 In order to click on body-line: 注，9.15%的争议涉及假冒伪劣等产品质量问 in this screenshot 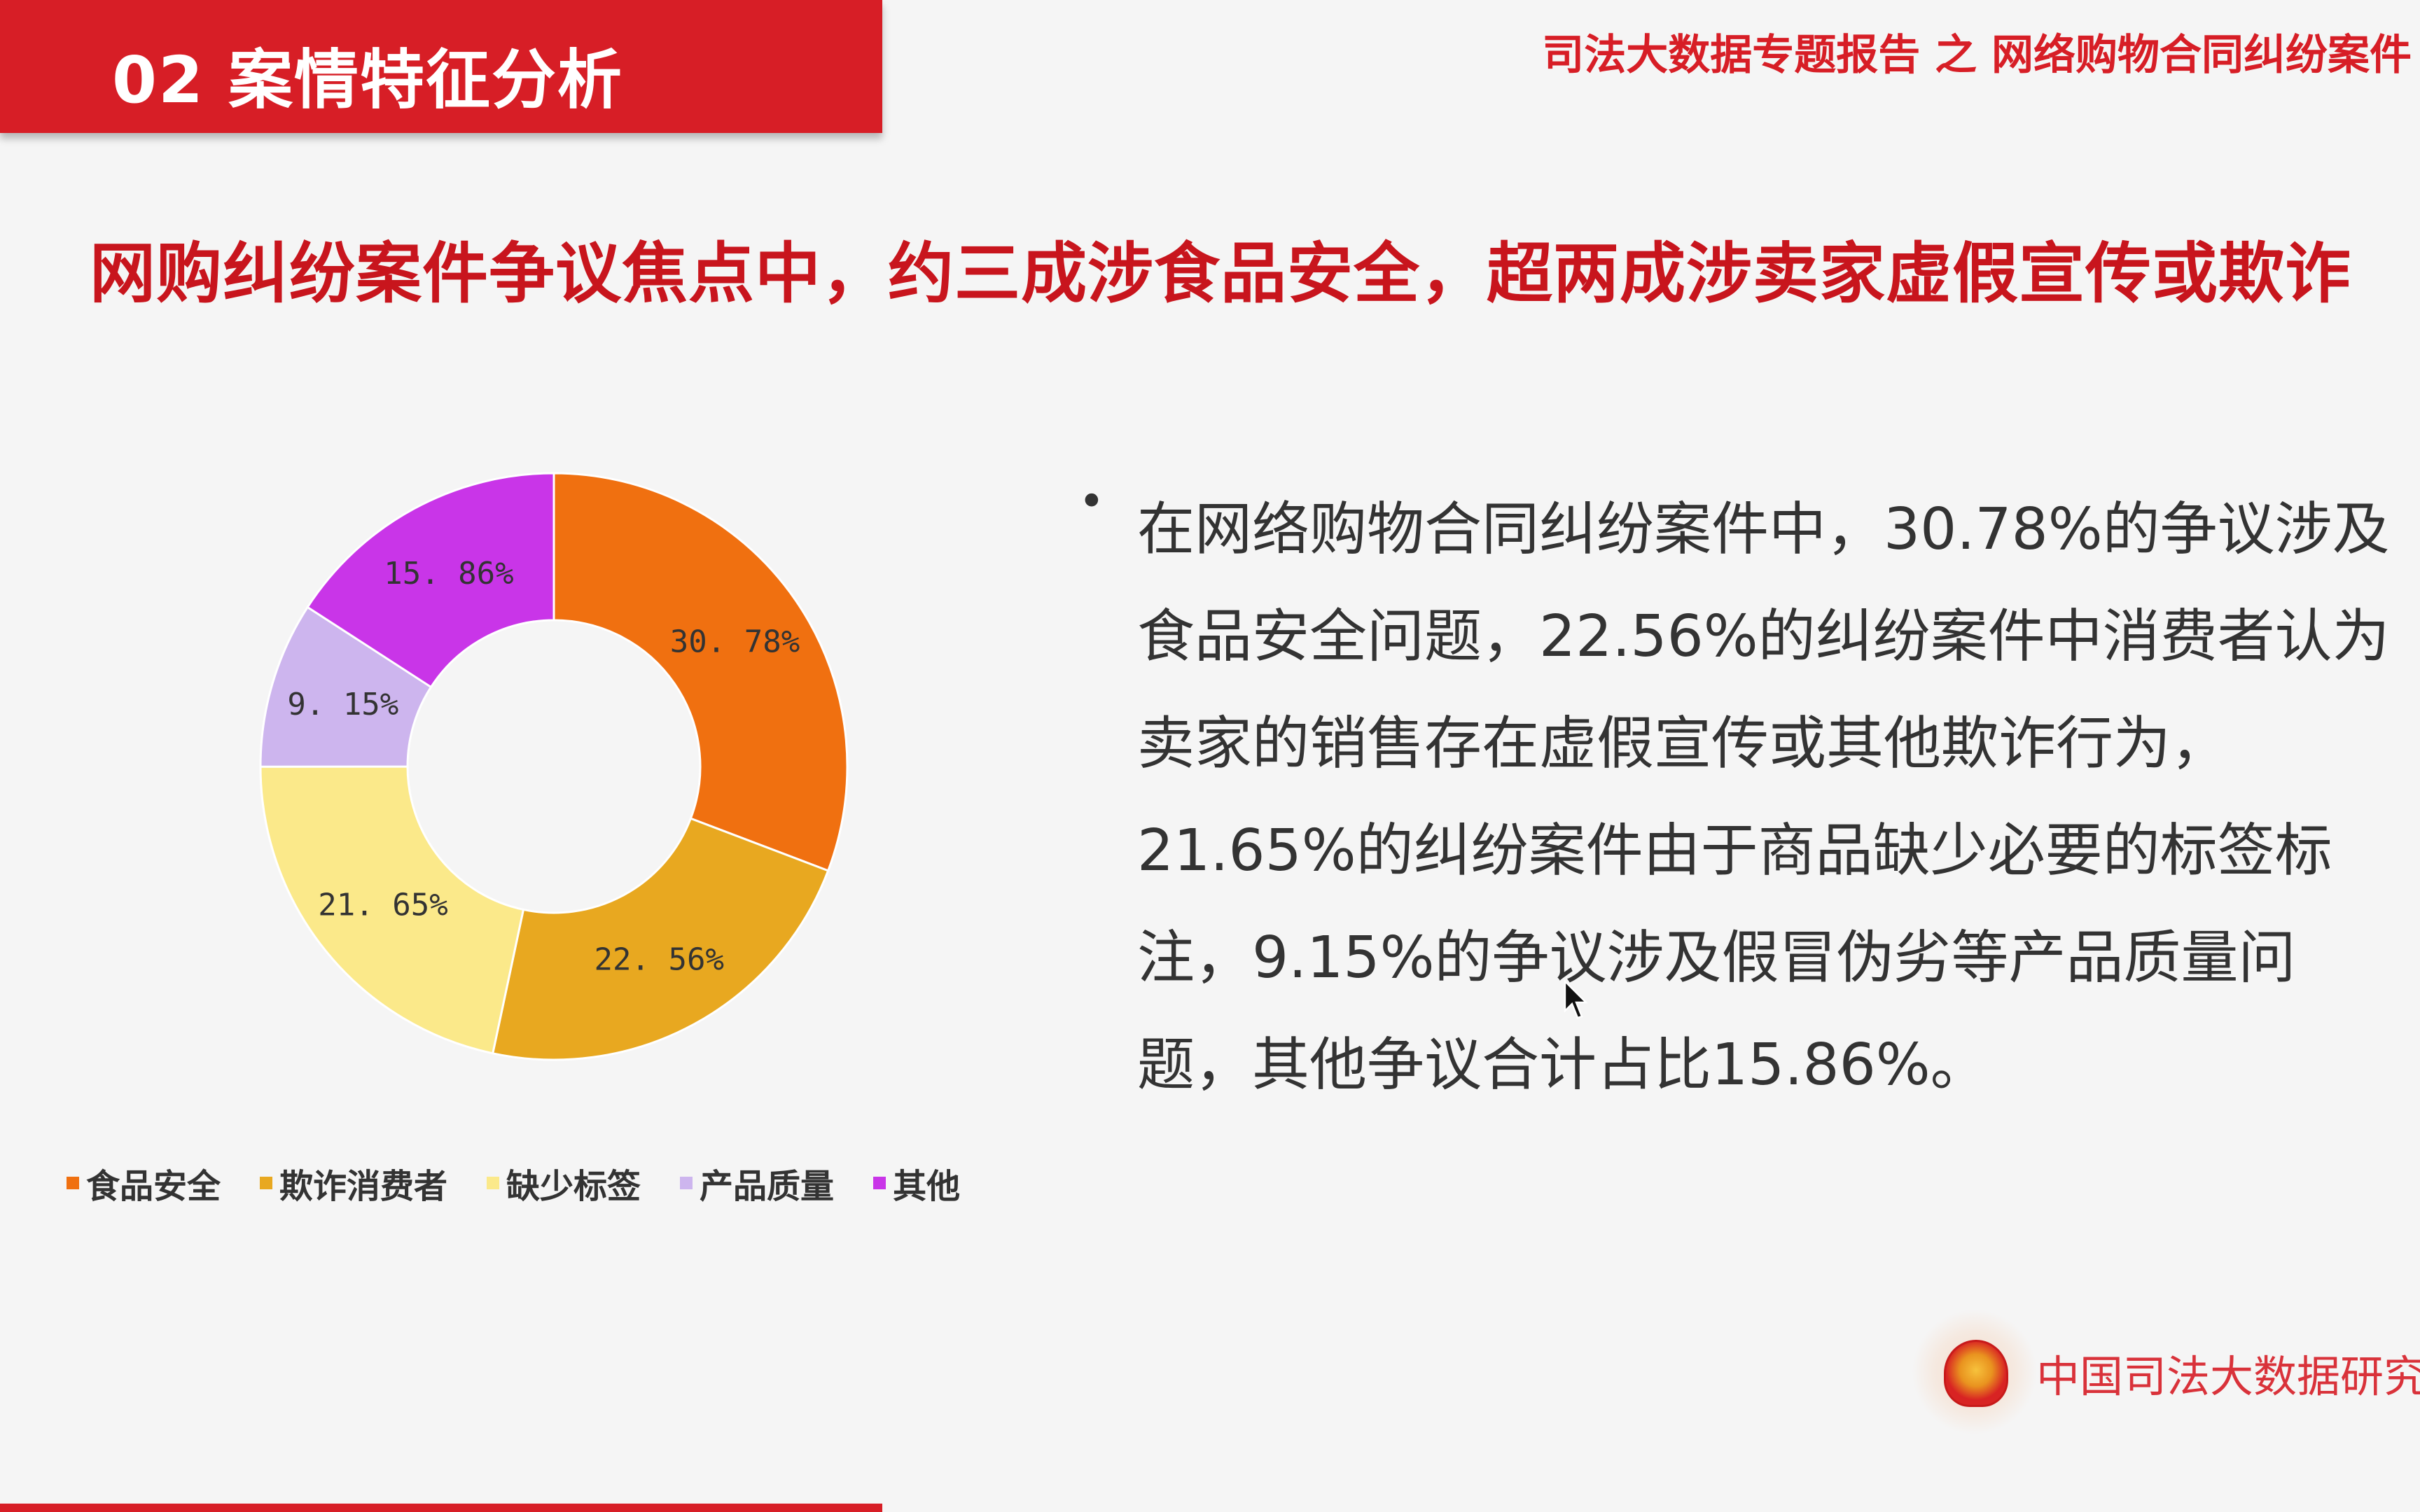, I will do `click(1717, 958)`.